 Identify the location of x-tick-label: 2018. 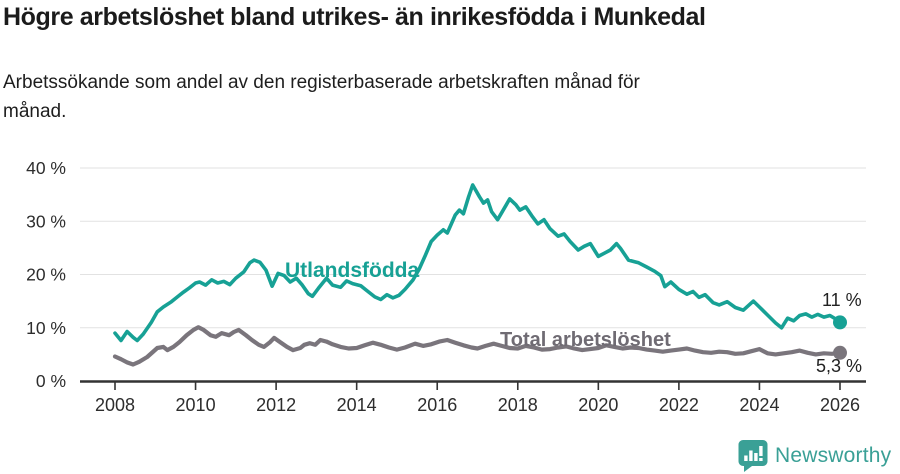
(518, 405).